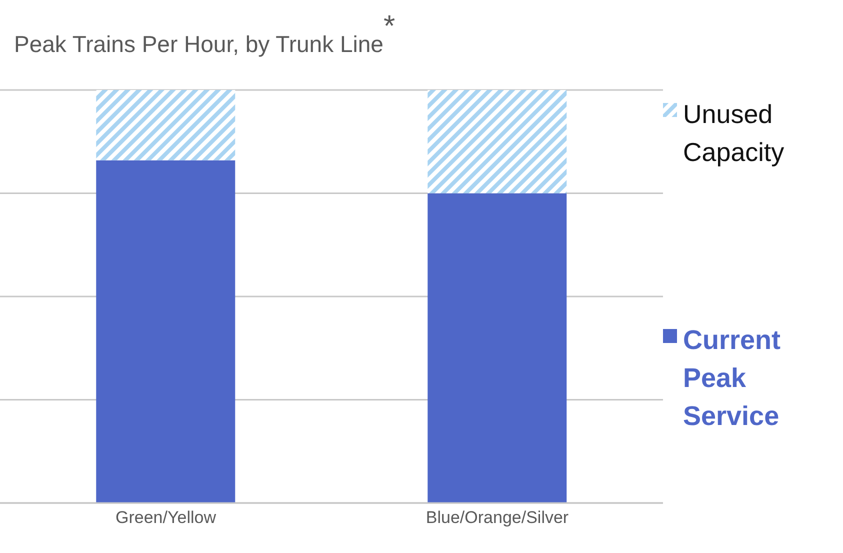 The height and width of the screenshot is (553, 843). What do you see at coordinates (732, 378) in the screenshot?
I see `legend-label: Current Peak Service` at bounding box center [732, 378].